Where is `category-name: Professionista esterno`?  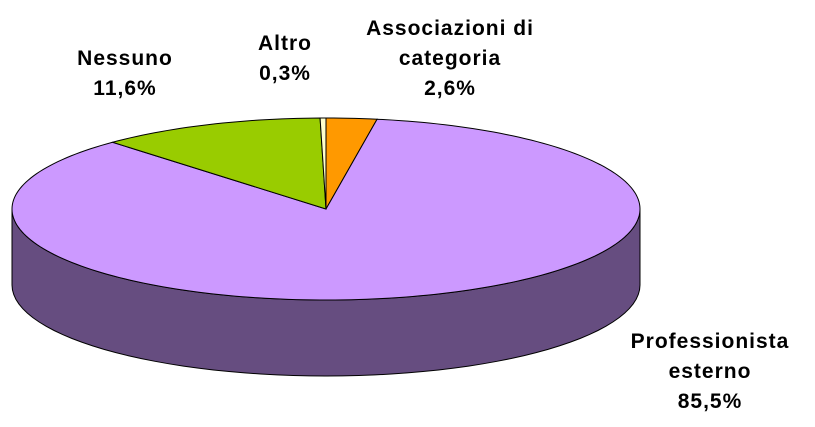
category-name: Professionista esterno is located at coordinates (710, 356).